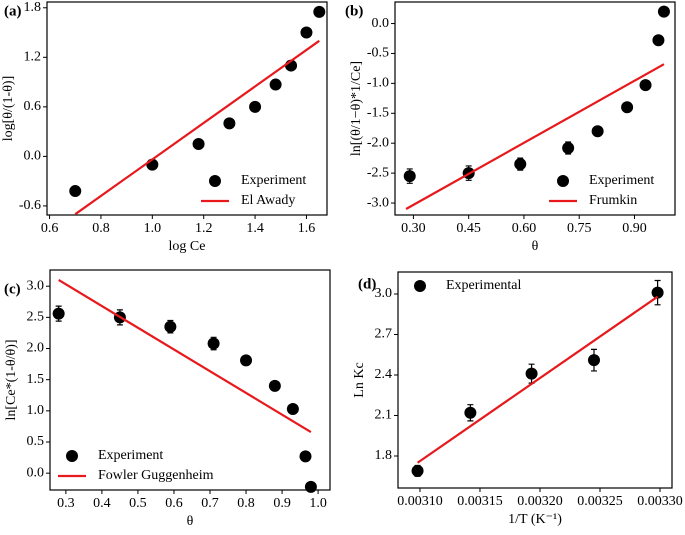 The height and width of the screenshot is (535, 685). Describe the element at coordinates (378, 113) in the screenshot. I see `y-tick-label: -1.5` at that location.